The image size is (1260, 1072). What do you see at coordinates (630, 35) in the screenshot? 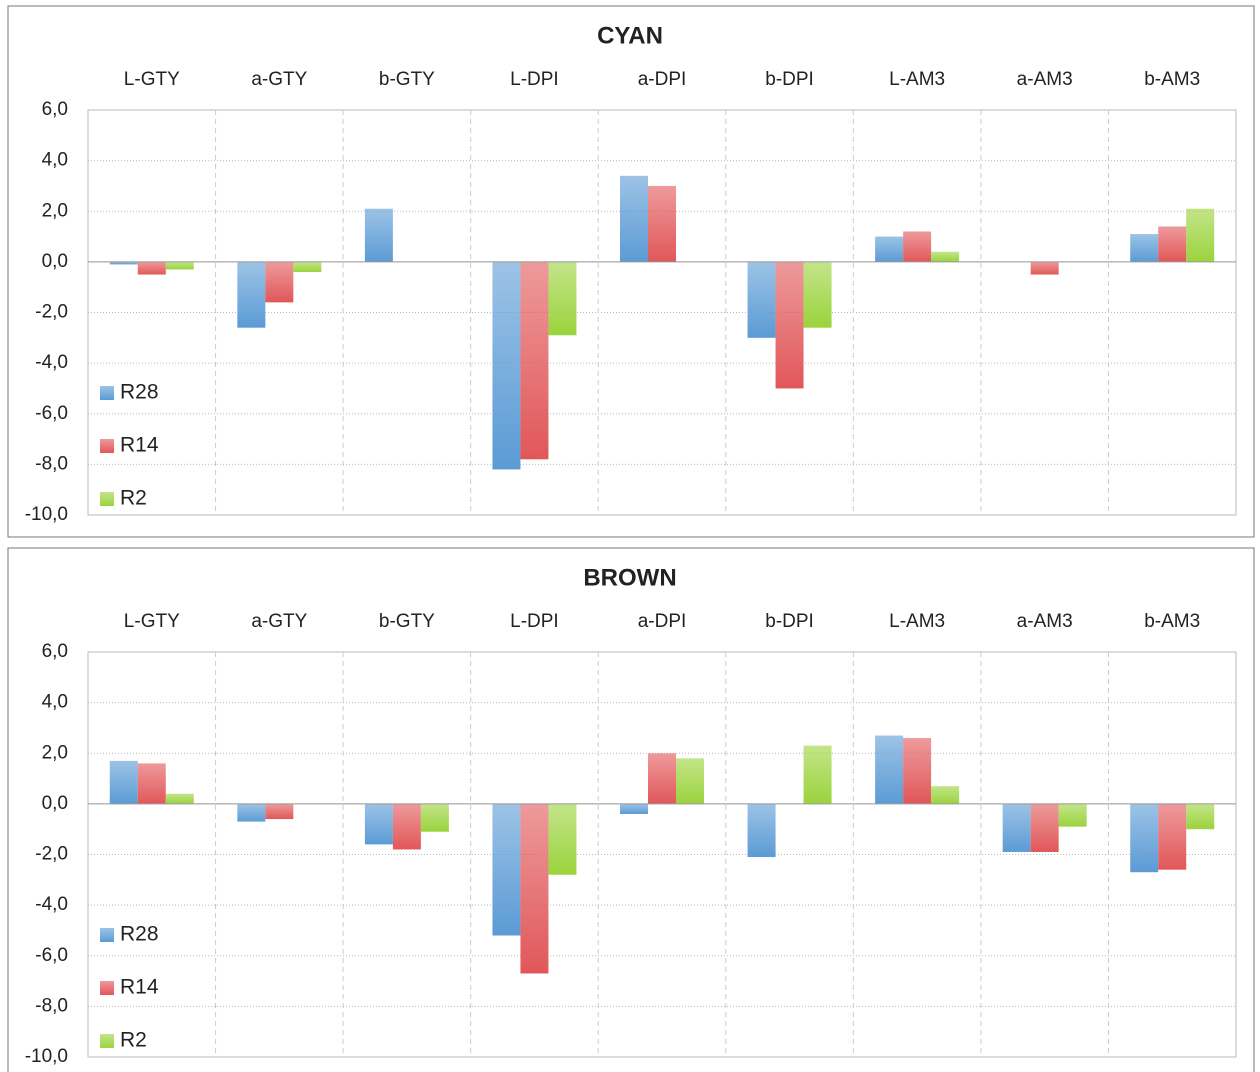
I see `chart-title: CYAN` at bounding box center [630, 35].